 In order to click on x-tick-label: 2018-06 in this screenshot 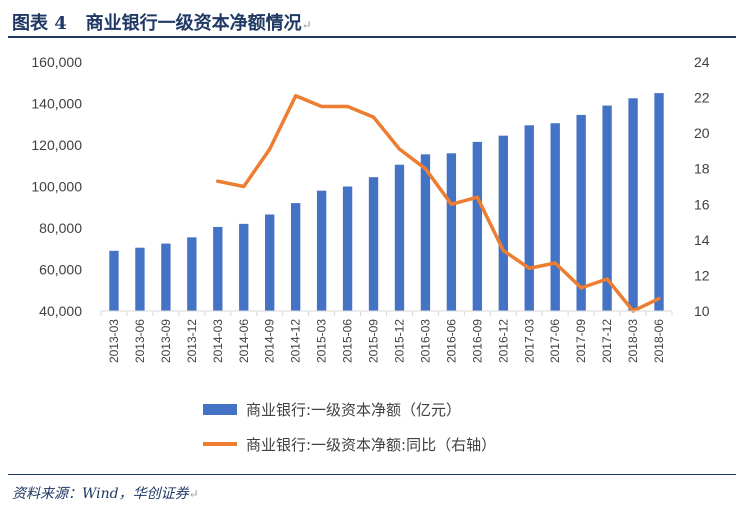, I will do `click(659, 341)`.